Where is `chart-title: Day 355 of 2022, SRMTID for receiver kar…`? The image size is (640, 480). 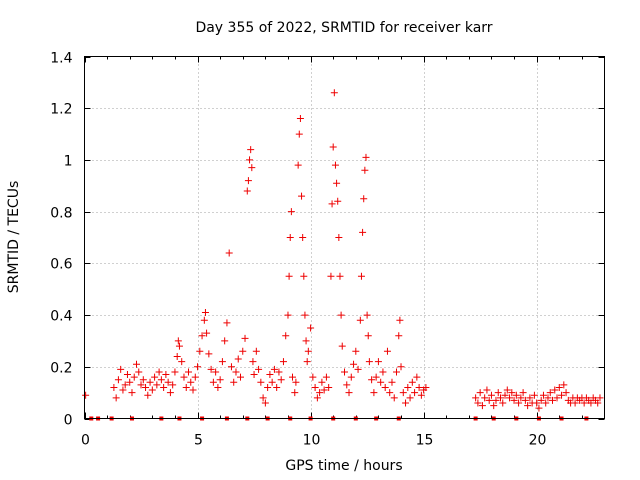
chart-title: Day 355 of 2022, SRMTID for receiver kar… is located at coordinates (343, 28).